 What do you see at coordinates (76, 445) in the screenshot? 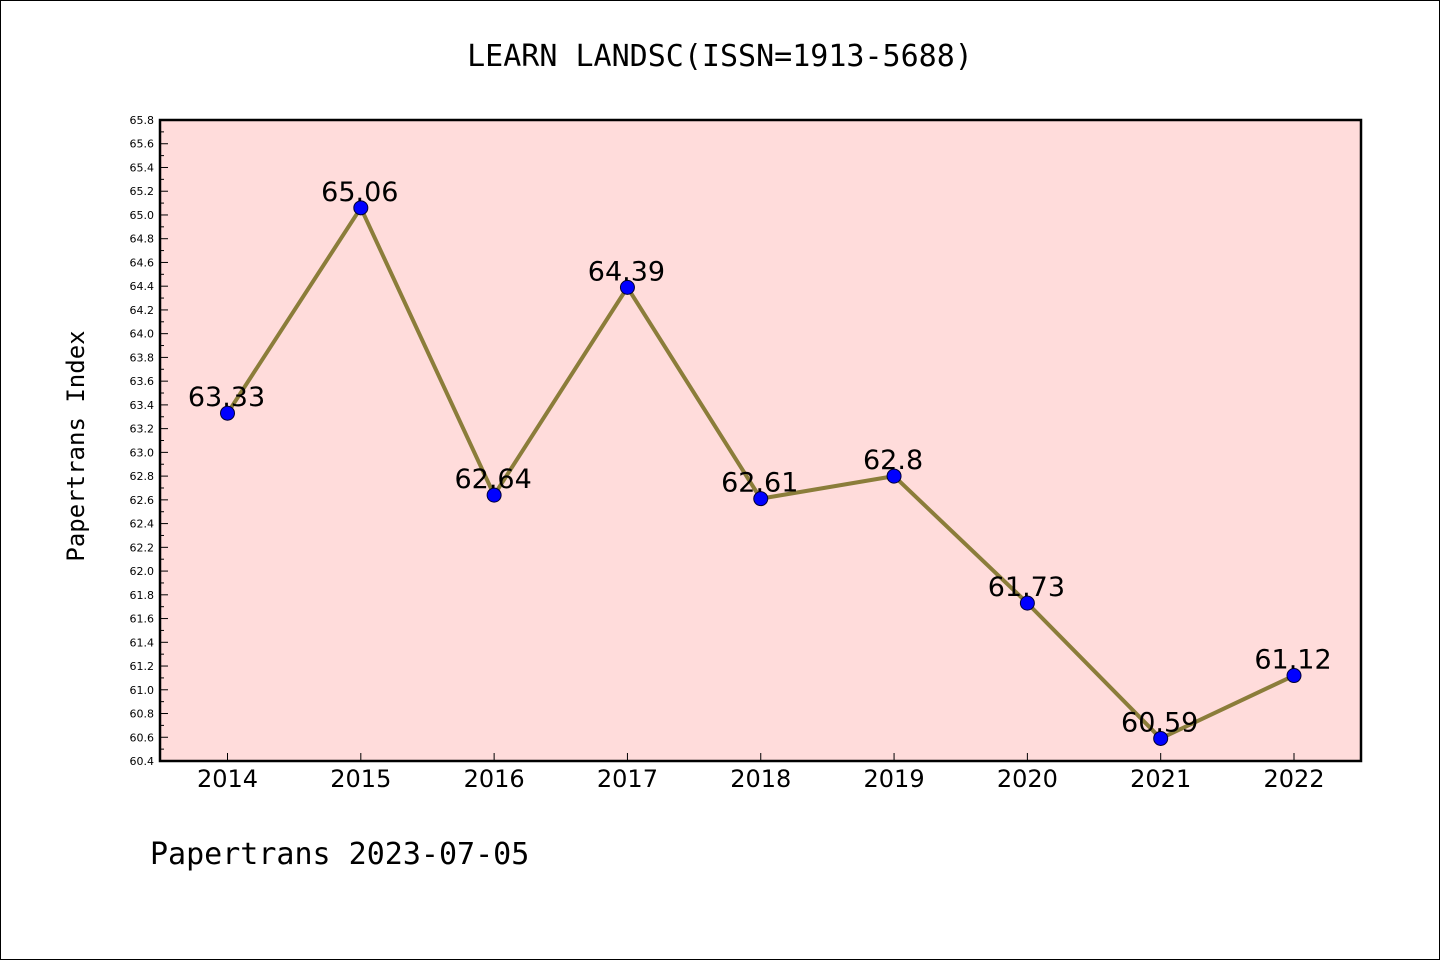
I see `y-axis-label: Papertrans Index` at bounding box center [76, 445].